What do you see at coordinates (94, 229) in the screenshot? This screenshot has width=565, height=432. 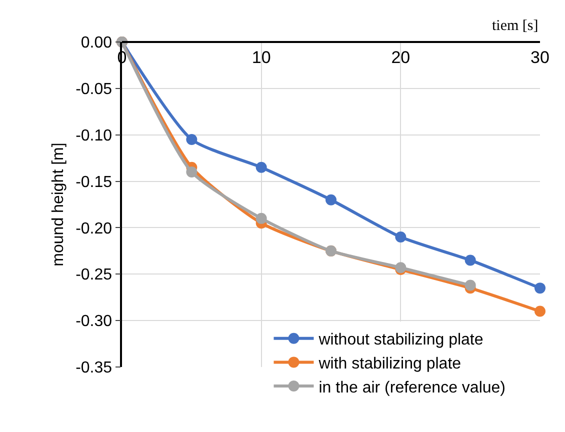 I see `y-tick-label: -0.20` at bounding box center [94, 229].